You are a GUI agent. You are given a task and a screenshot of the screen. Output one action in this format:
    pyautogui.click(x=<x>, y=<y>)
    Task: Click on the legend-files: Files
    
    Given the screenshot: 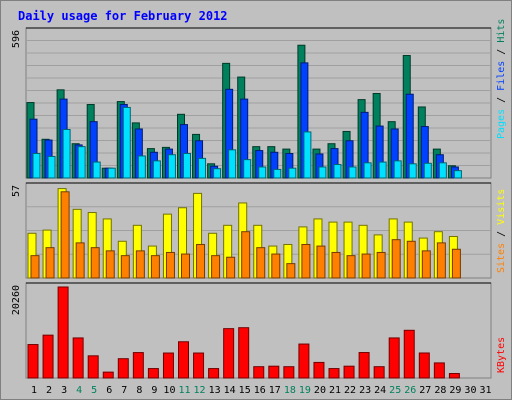 What is the action you would take?
    pyautogui.click(x=501, y=76)
    